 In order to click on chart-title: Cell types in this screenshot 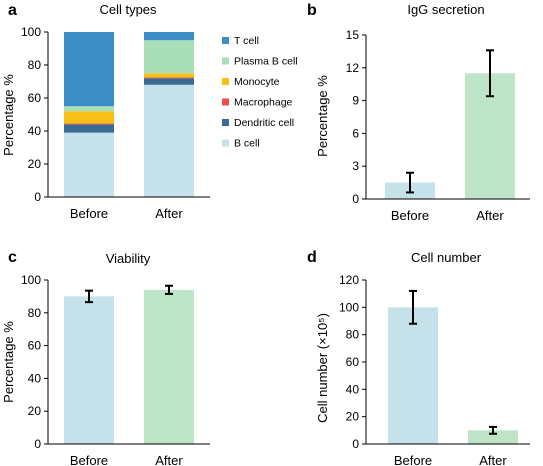, I will do `click(128, 9)`.